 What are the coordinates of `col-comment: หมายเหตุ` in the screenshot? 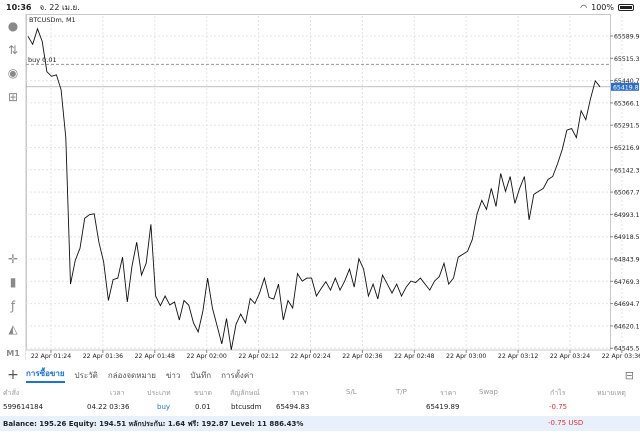 It's located at (611, 393).